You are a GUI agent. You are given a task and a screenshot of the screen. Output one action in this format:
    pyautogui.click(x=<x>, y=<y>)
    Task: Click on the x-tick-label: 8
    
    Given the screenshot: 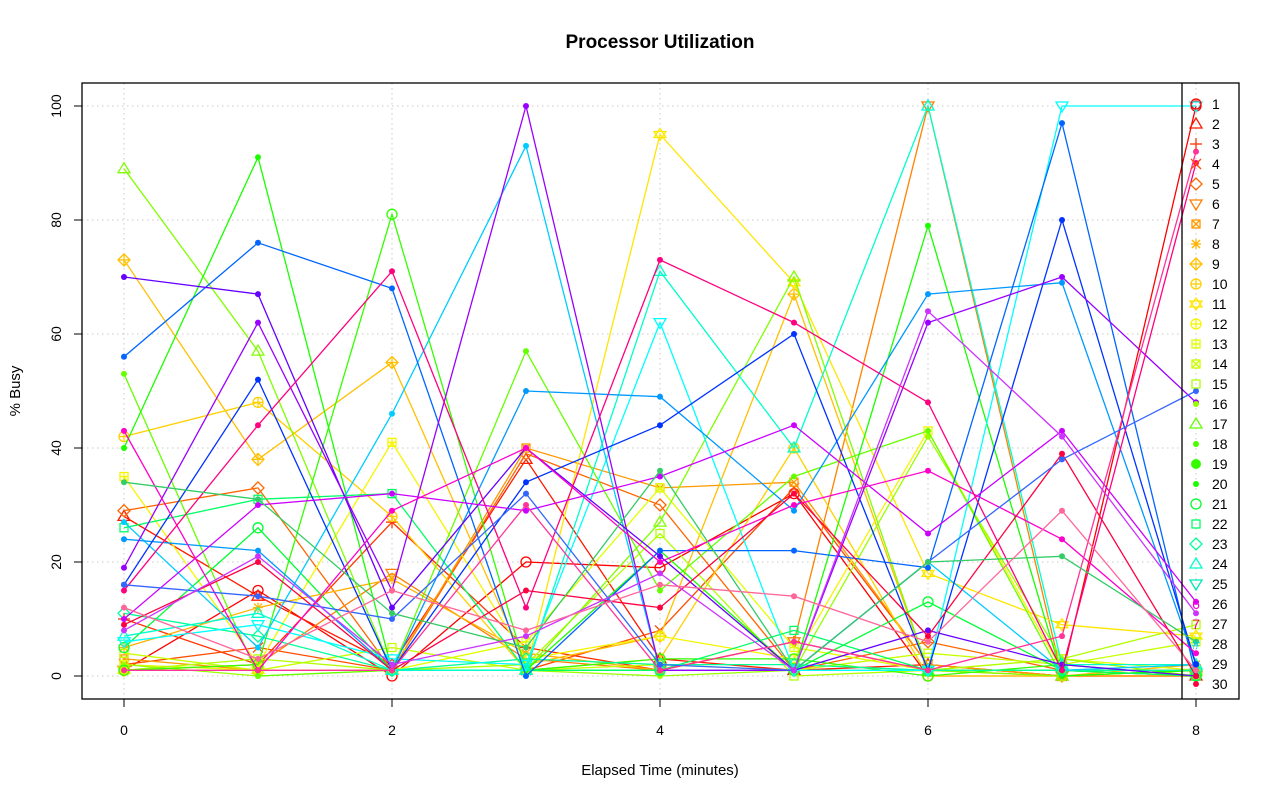 What is the action you would take?
    pyautogui.click(x=1196, y=730)
    